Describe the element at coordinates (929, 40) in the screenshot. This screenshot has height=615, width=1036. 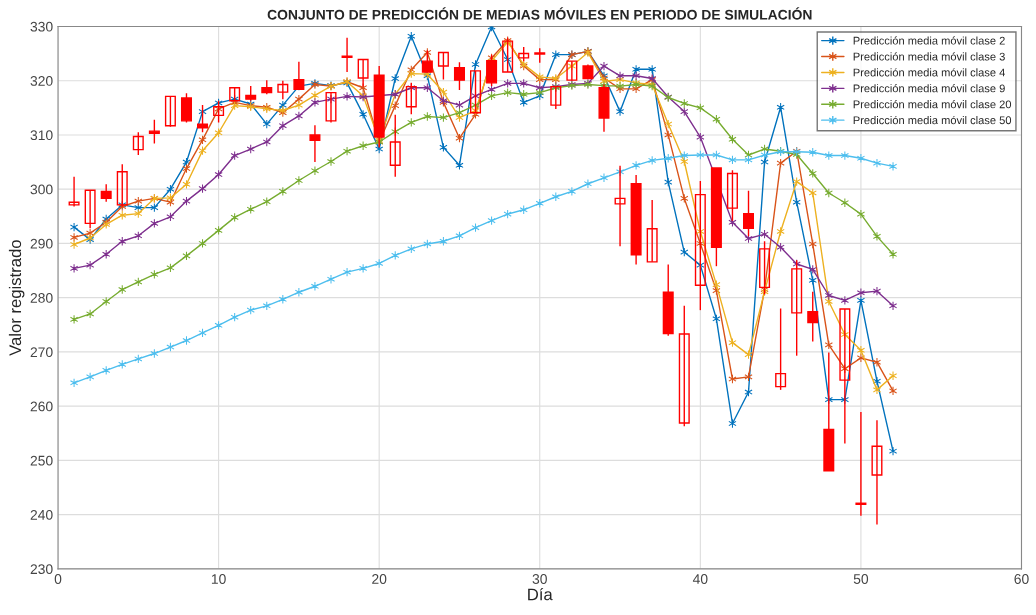
I see `legend-label: Predicción media móvil clase 2` at that location.